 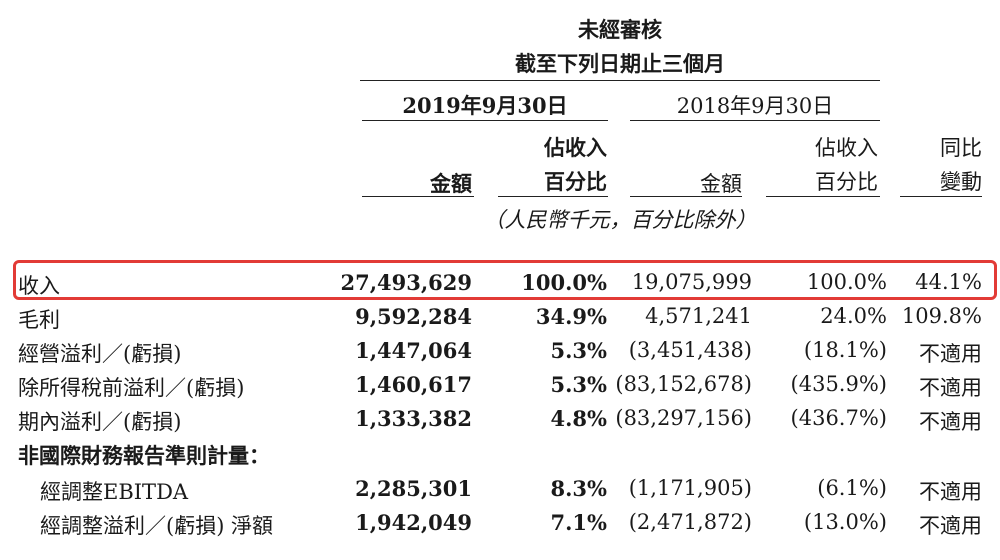 What do you see at coordinates (620, 220) in the screenshot?
I see `unit-note: （人民幣千元，百分比除外）` at bounding box center [620, 220].